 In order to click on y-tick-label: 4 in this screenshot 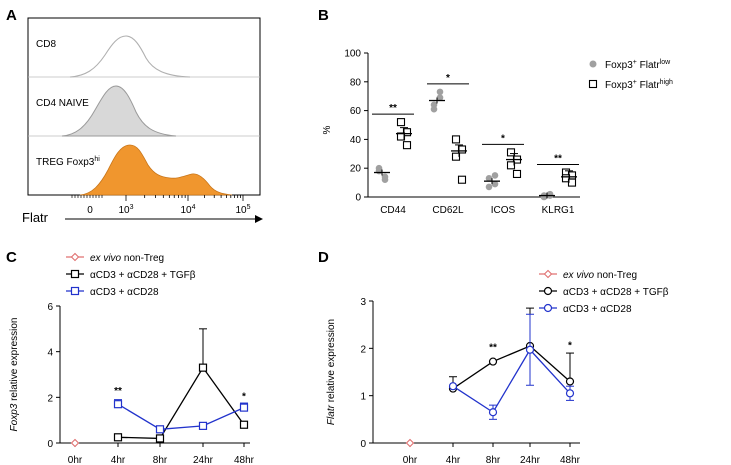, I will do `click(50, 353)`.